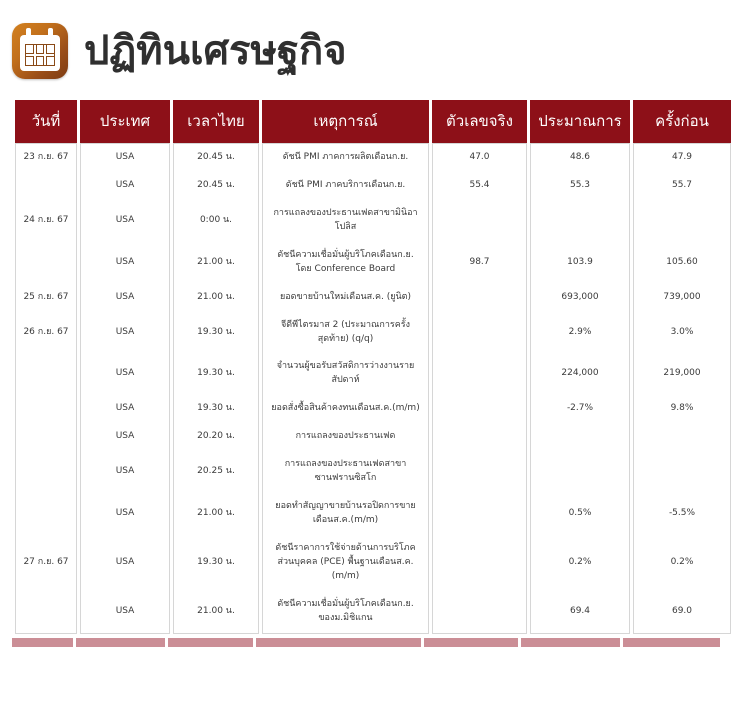 Image resolution: width=732 pixels, height=716 pixels. I want to click on cell-forecast, so click(580, 472).